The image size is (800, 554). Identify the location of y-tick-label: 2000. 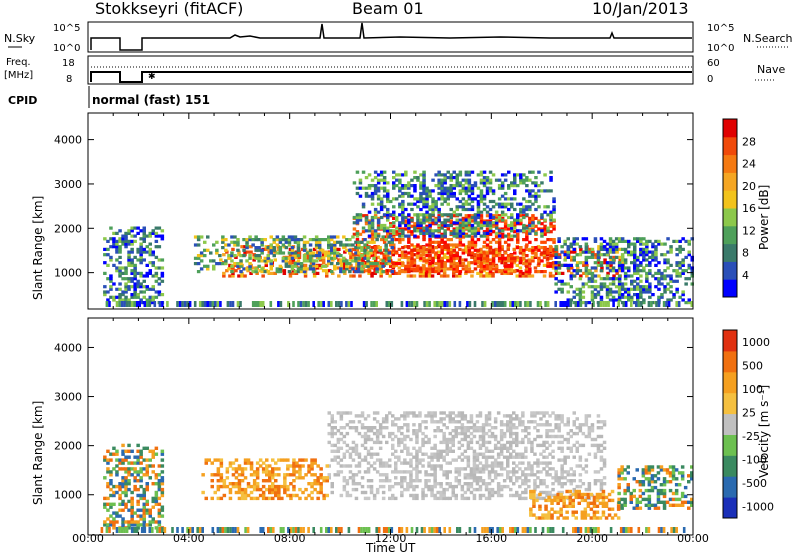
(68, 228).